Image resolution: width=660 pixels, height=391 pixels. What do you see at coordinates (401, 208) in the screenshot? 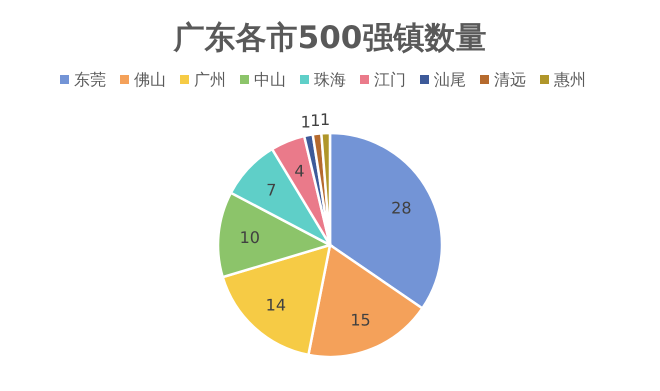
I see `data-label: 28` at bounding box center [401, 208].